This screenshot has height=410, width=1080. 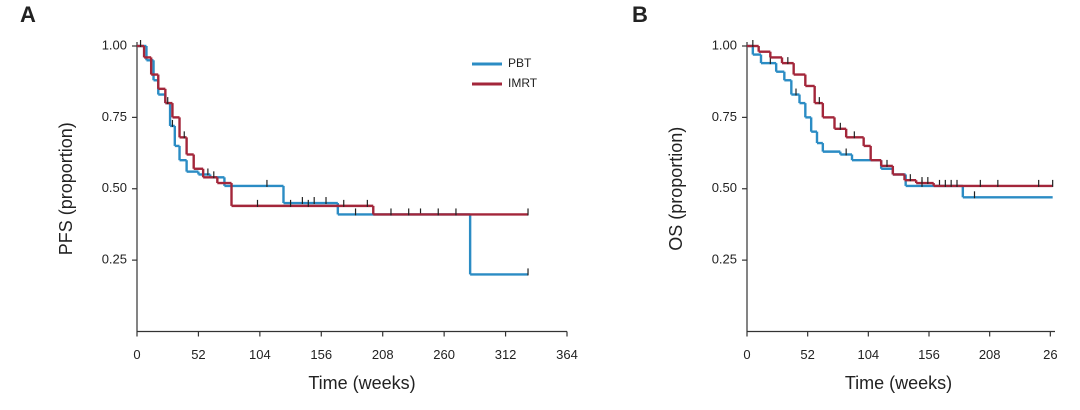 What do you see at coordinates (506, 354) in the screenshot?
I see `x-tick-label: 312` at bounding box center [506, 354].